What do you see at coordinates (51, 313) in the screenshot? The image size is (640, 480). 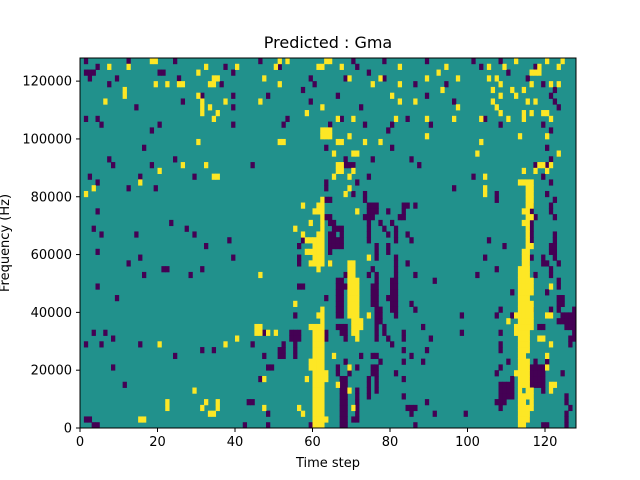 I see `y-tick-label: 40000` at bounding box center [51, 313].